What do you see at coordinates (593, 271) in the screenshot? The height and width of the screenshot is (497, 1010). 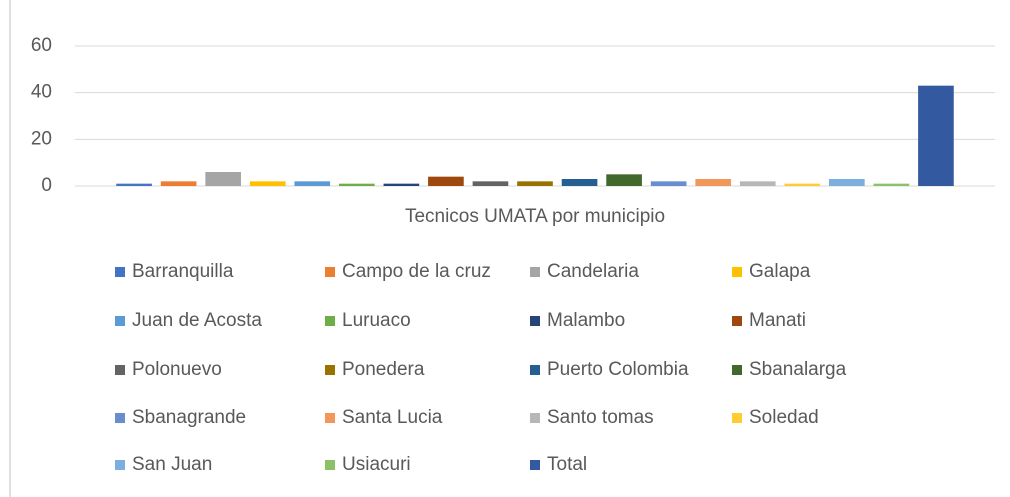 I see `legend-label: Candelaria` at bounding box center [593, 271].